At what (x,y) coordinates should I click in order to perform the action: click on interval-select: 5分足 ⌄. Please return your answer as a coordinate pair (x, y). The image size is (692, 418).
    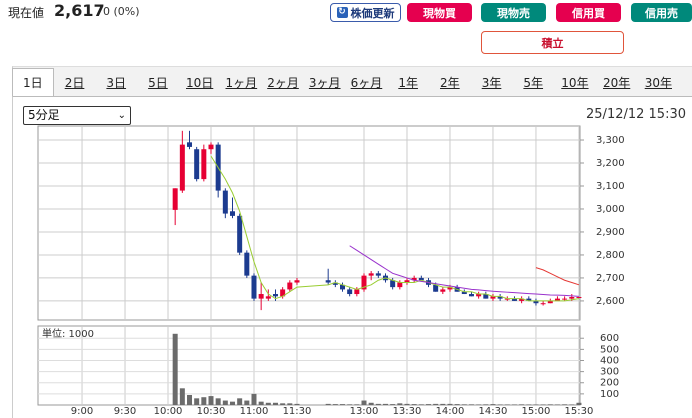
    Looking at the image, I should click on (77, 115).